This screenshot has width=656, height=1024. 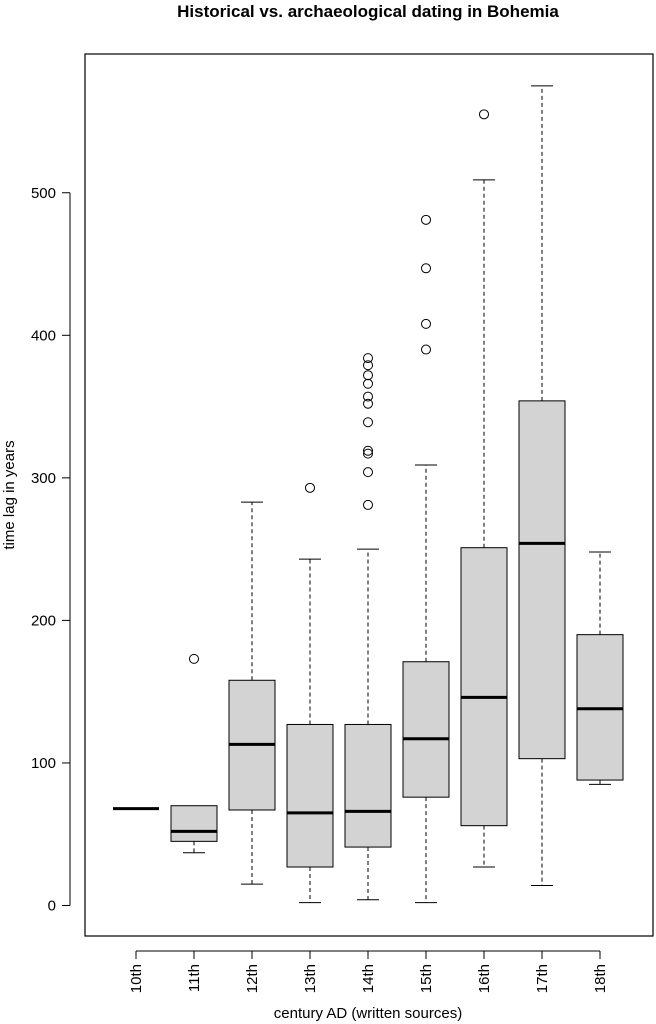 I want to click on x-tick-label: 11th, so click(x=194, y=978).